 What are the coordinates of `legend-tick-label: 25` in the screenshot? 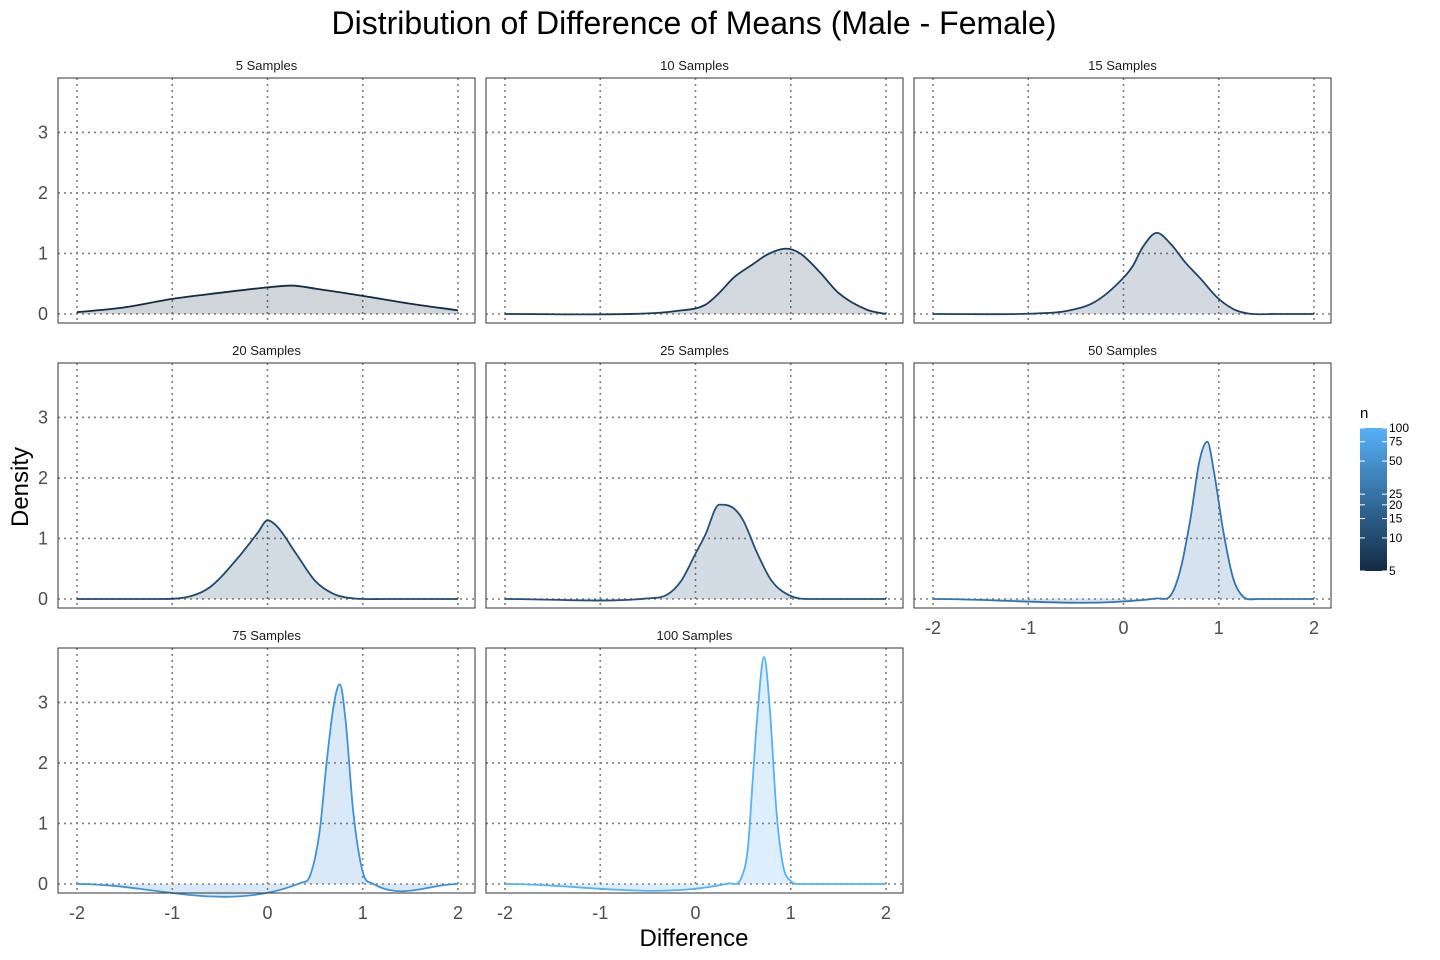 It's located at (1396, 494).